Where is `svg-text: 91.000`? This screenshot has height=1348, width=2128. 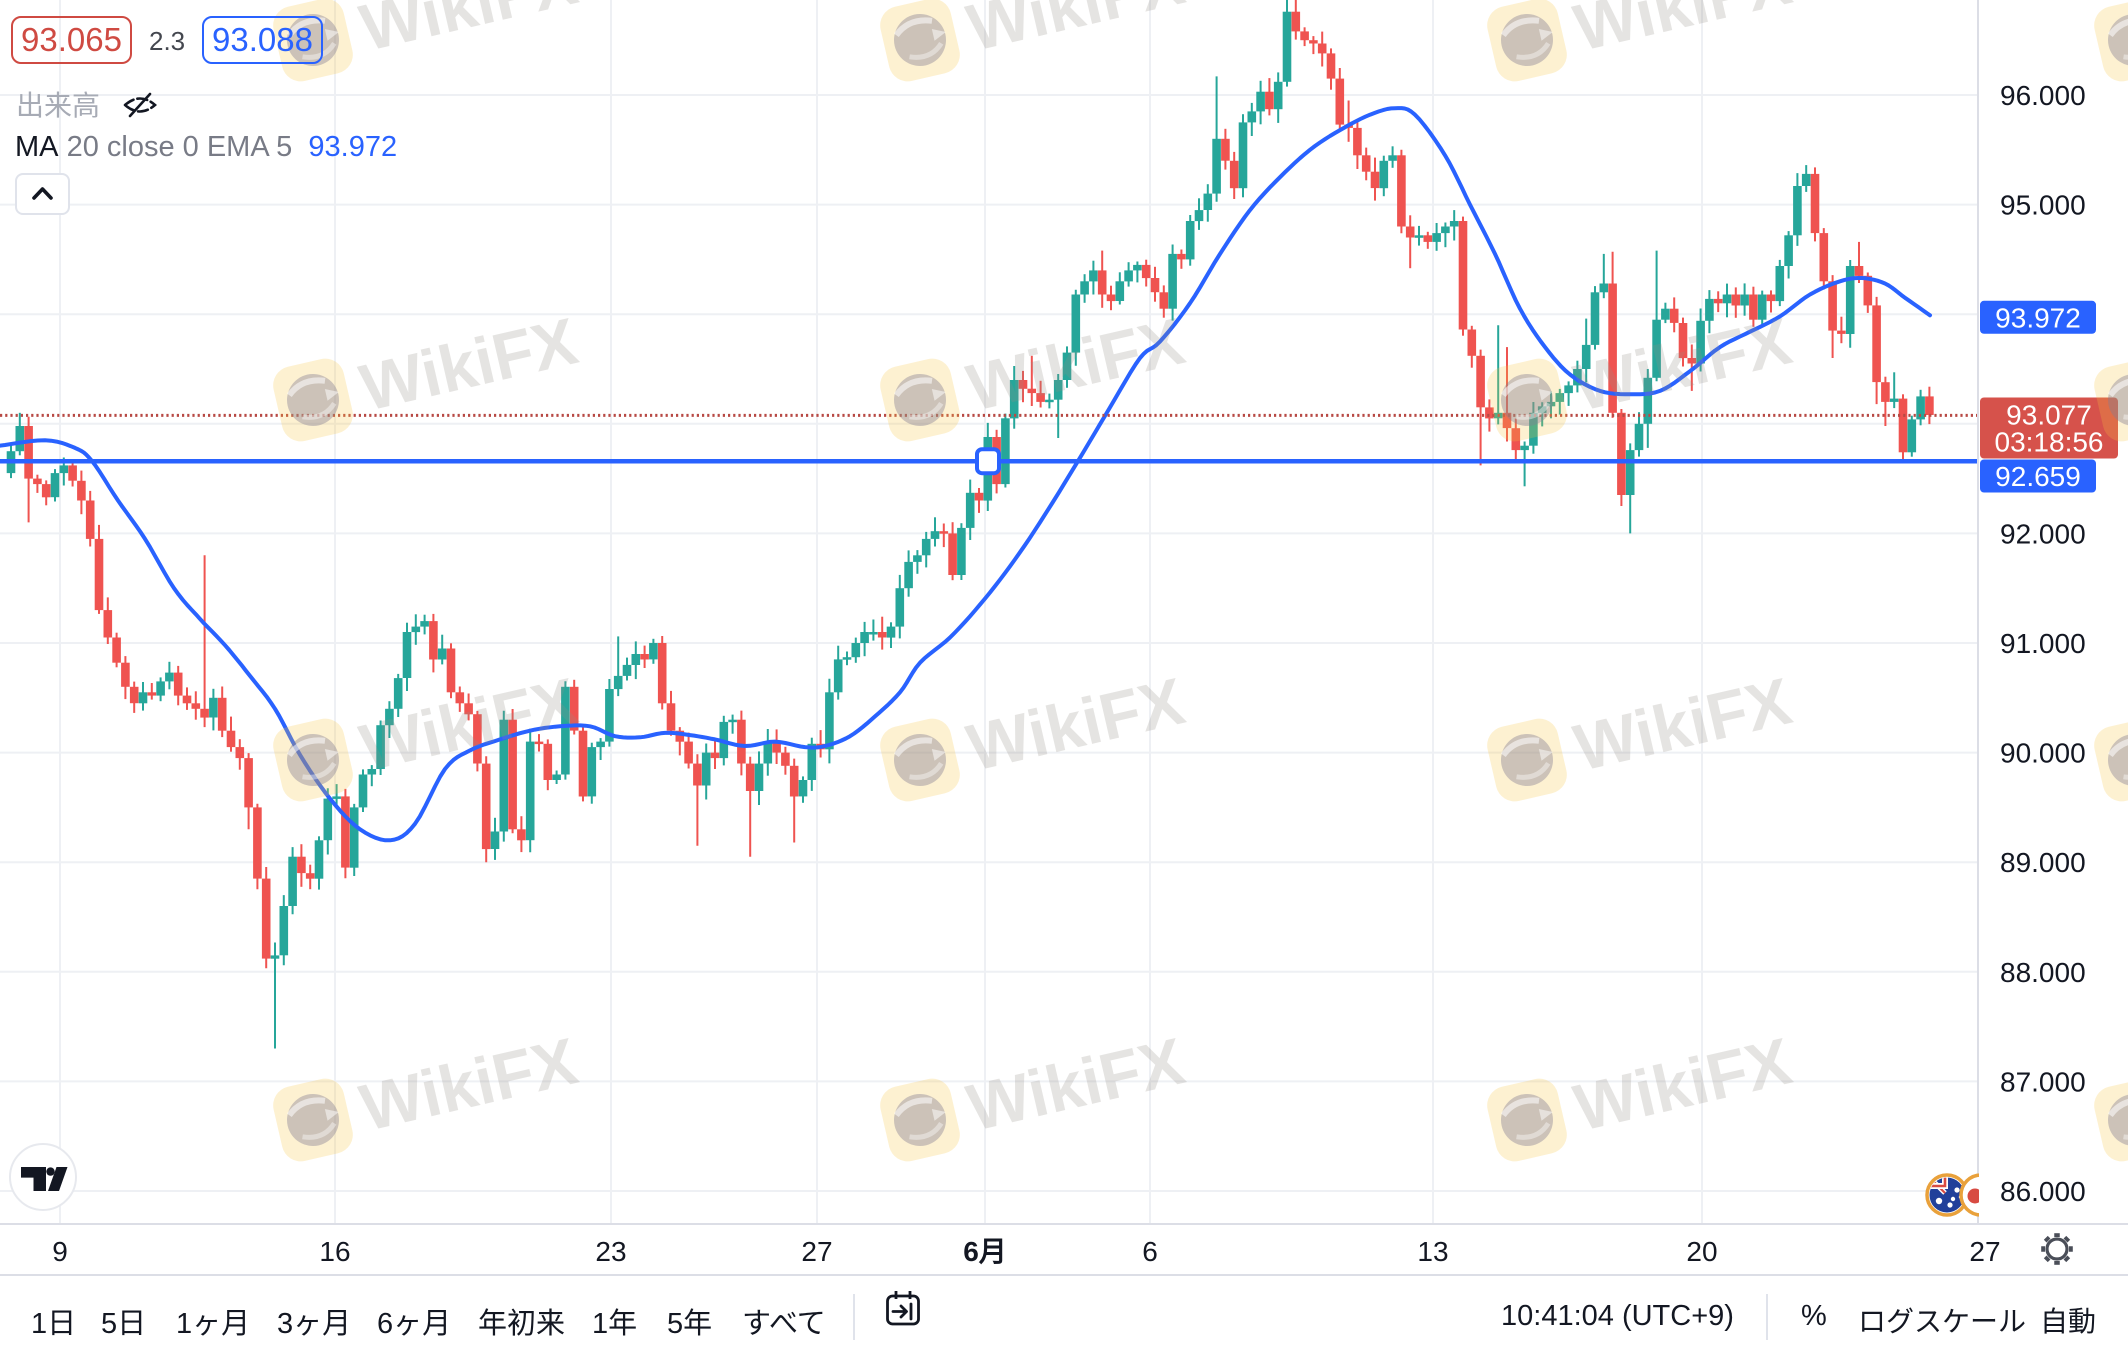
svg-text: 91.000 is located at coordinates (2043, 643).